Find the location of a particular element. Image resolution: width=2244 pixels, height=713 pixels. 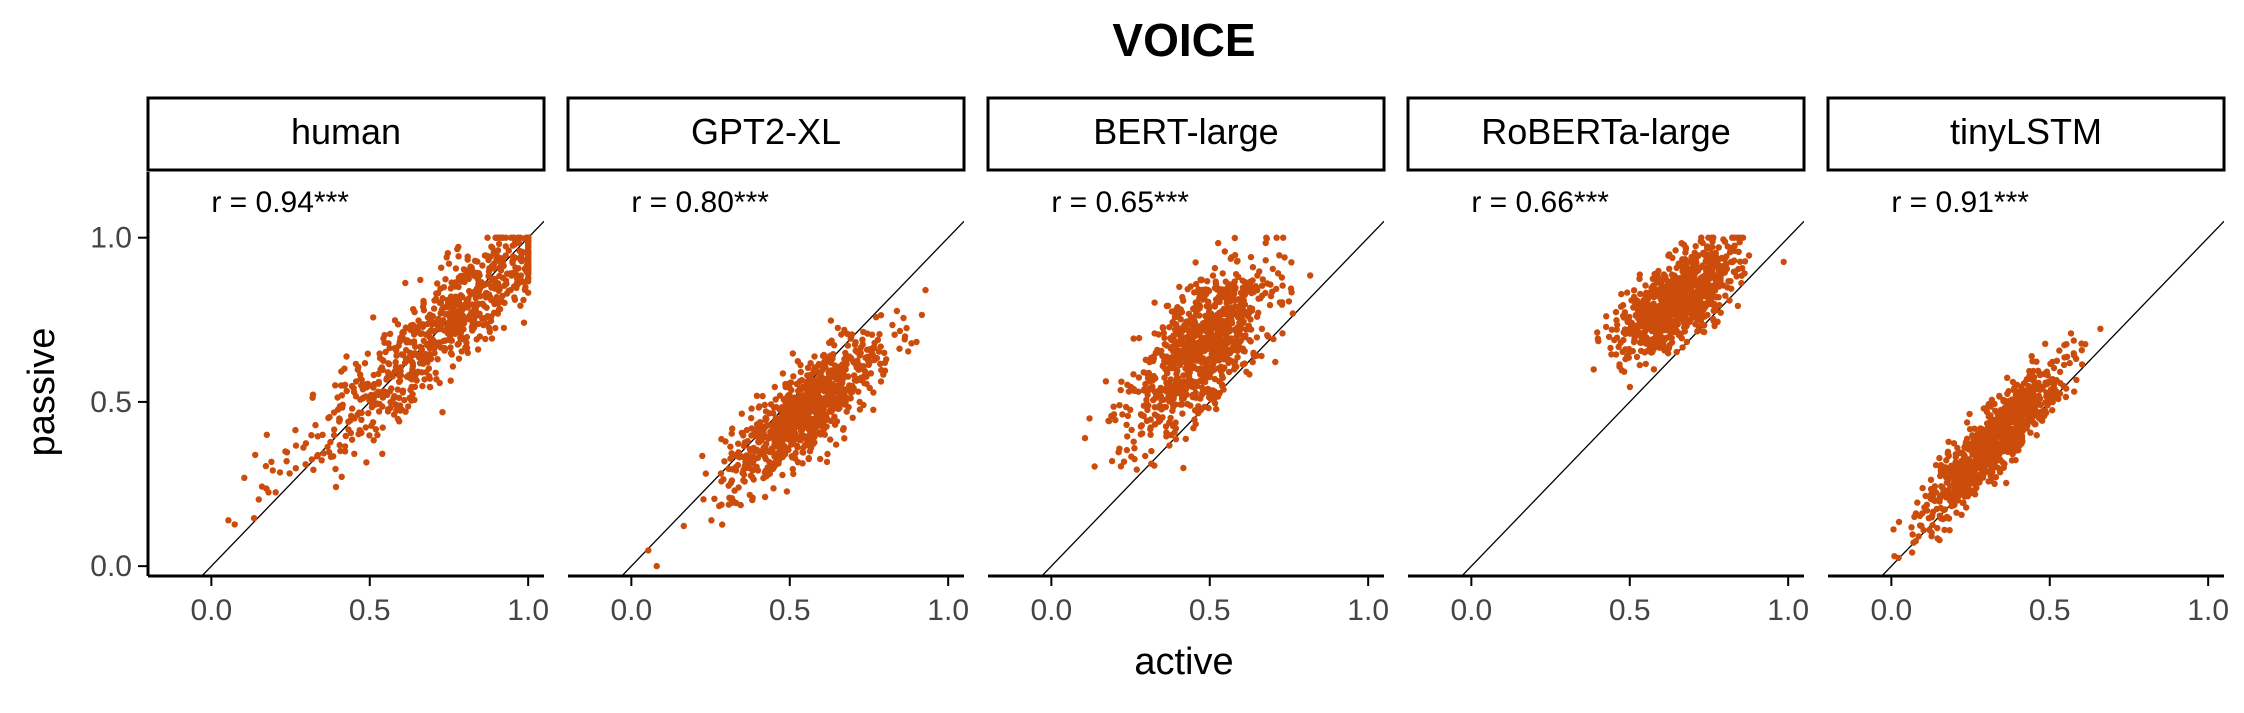

facet-label: BERT-large is located at coordinates (1185, 131).